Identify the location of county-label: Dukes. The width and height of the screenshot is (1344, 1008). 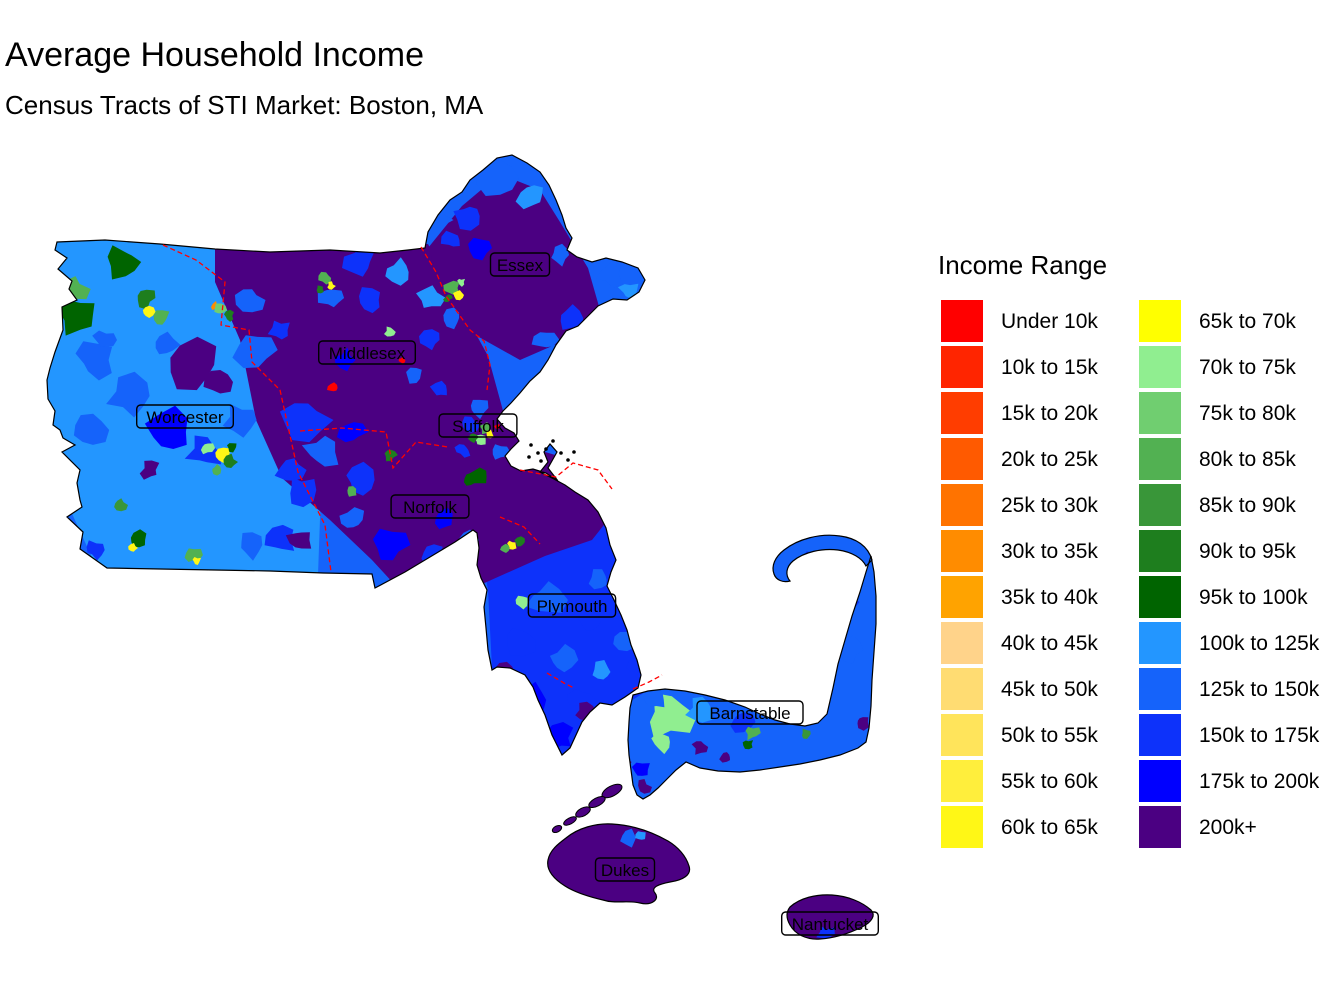
(625, 869).